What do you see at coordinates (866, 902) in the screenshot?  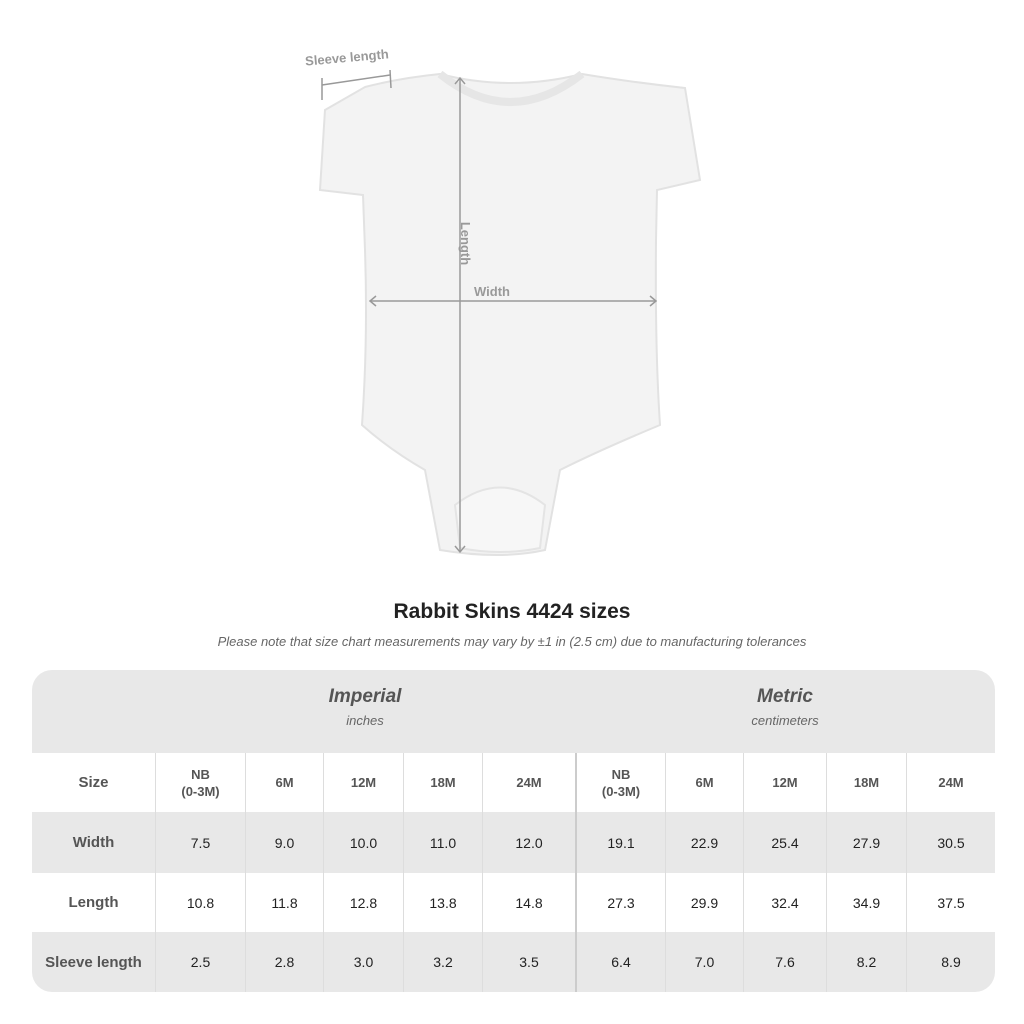 I see `table-cell: 34.9` at bounding box center [866, 902].